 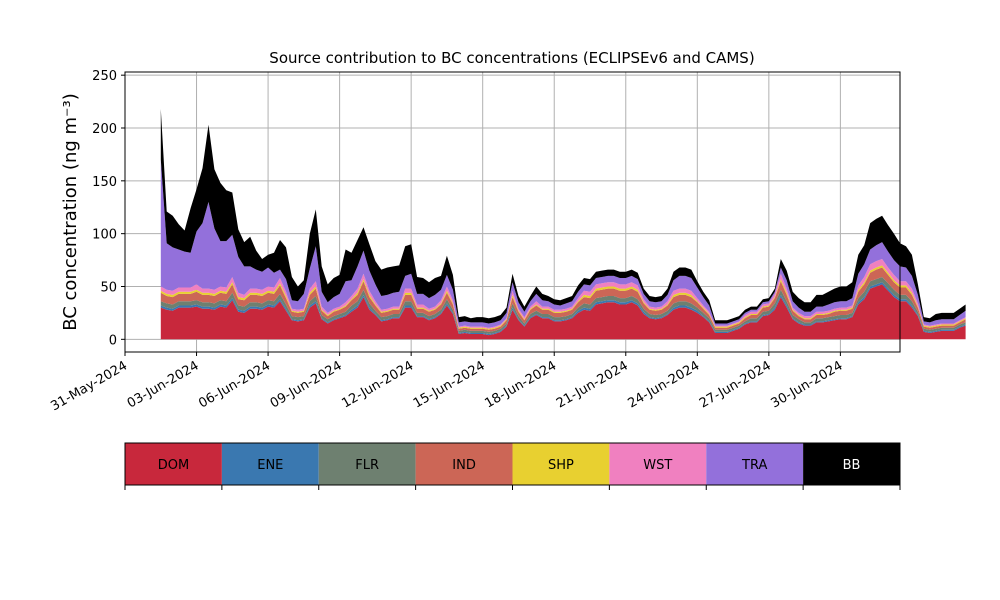 What do you see at coordinates (70, 212) in the screenshot?
I see `y-axis-label: BC concentration (ng m⁻³)` at bounding box center [70, 212].